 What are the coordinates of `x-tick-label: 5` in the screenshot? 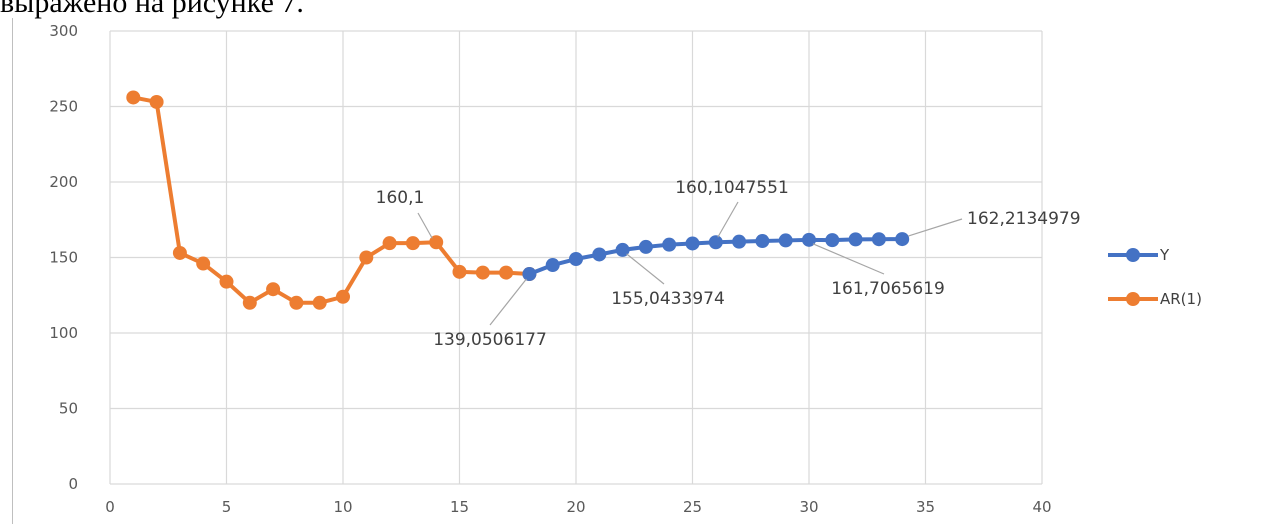 It's located at (227, 507).